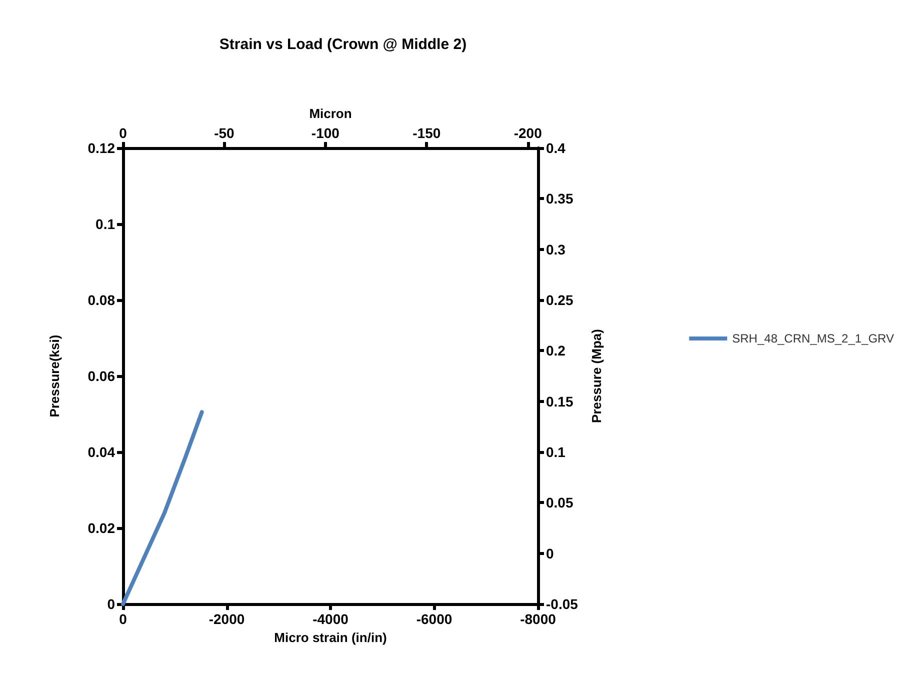 Image resolution: width=917 pixels, height=677 pixels. I want to click on x-tick-label: 0, so click(123, 619).